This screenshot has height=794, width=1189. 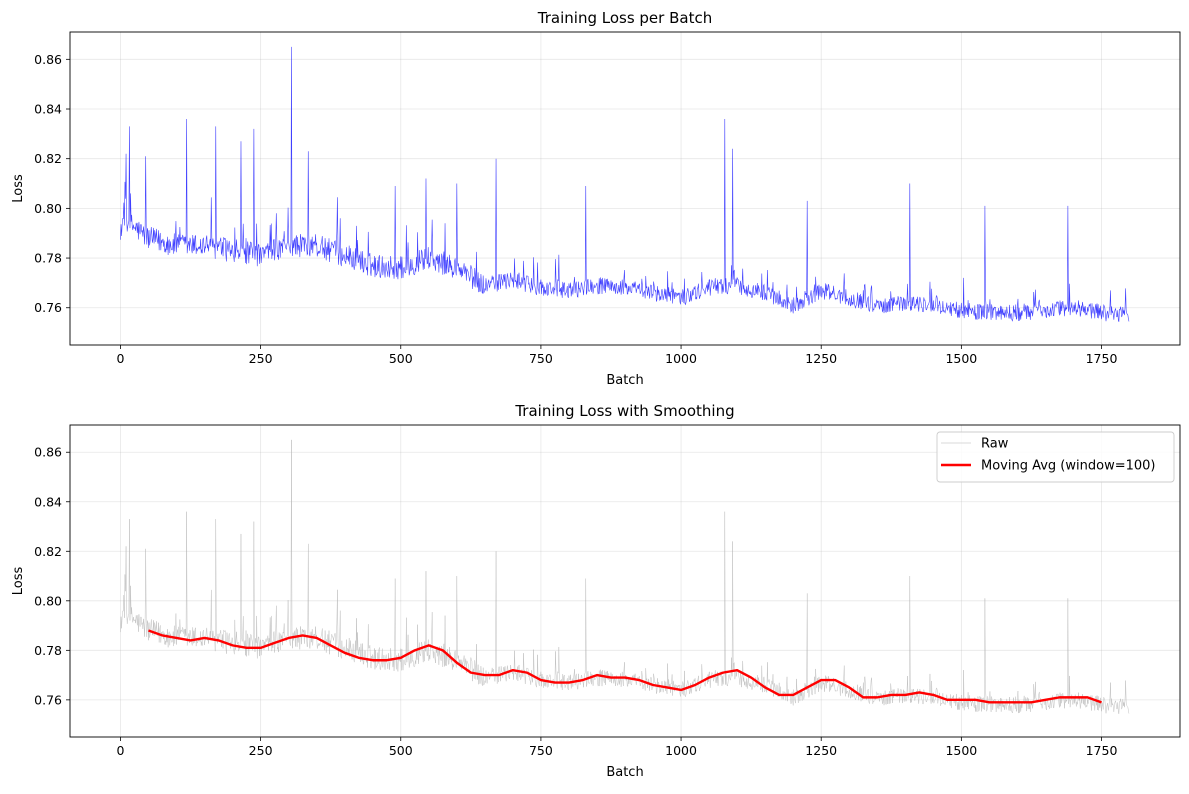 I want to click on chart-title: Training Loss with Smoothing, so click(x=624, y=411).